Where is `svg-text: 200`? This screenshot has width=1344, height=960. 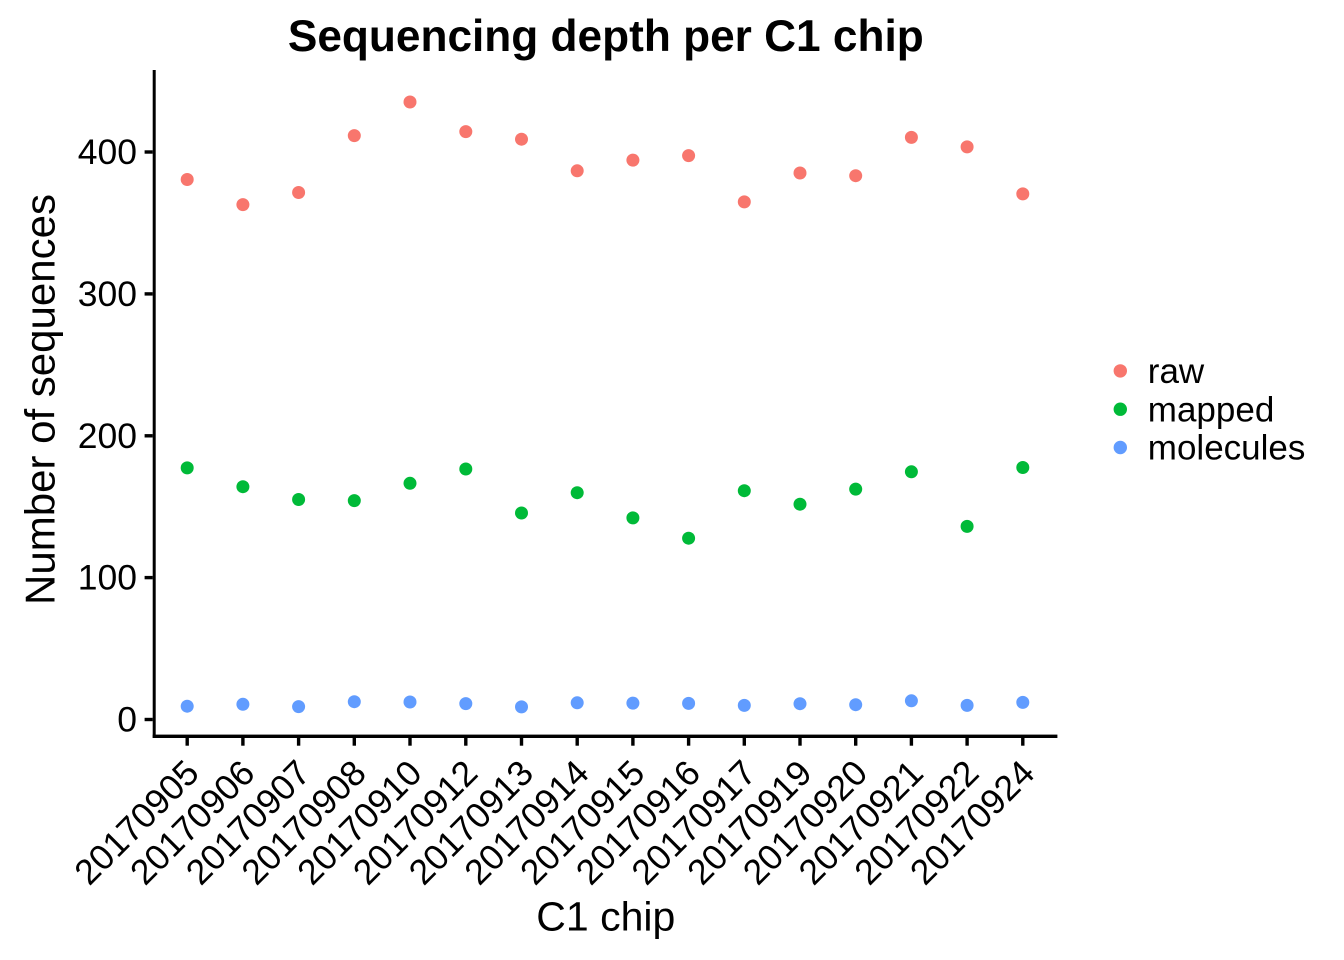
svg-text: 200 is located at coordinates (107, 436).